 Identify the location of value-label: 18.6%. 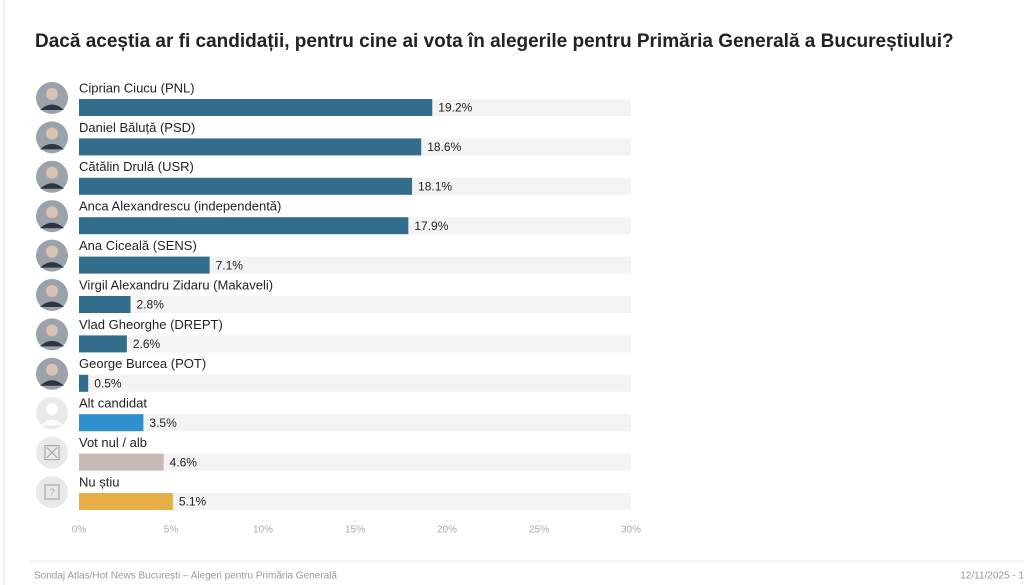
(444, 147).